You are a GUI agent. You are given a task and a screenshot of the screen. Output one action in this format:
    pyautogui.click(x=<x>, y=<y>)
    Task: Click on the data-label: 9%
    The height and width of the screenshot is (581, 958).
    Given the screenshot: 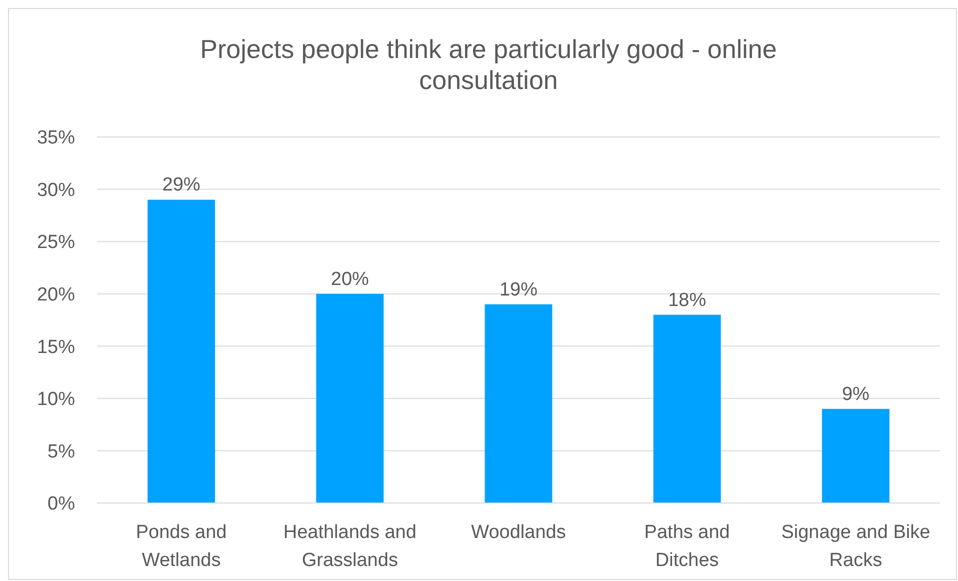 What is the action you would take?
    pyautogui.click(x=856, y=394)
    